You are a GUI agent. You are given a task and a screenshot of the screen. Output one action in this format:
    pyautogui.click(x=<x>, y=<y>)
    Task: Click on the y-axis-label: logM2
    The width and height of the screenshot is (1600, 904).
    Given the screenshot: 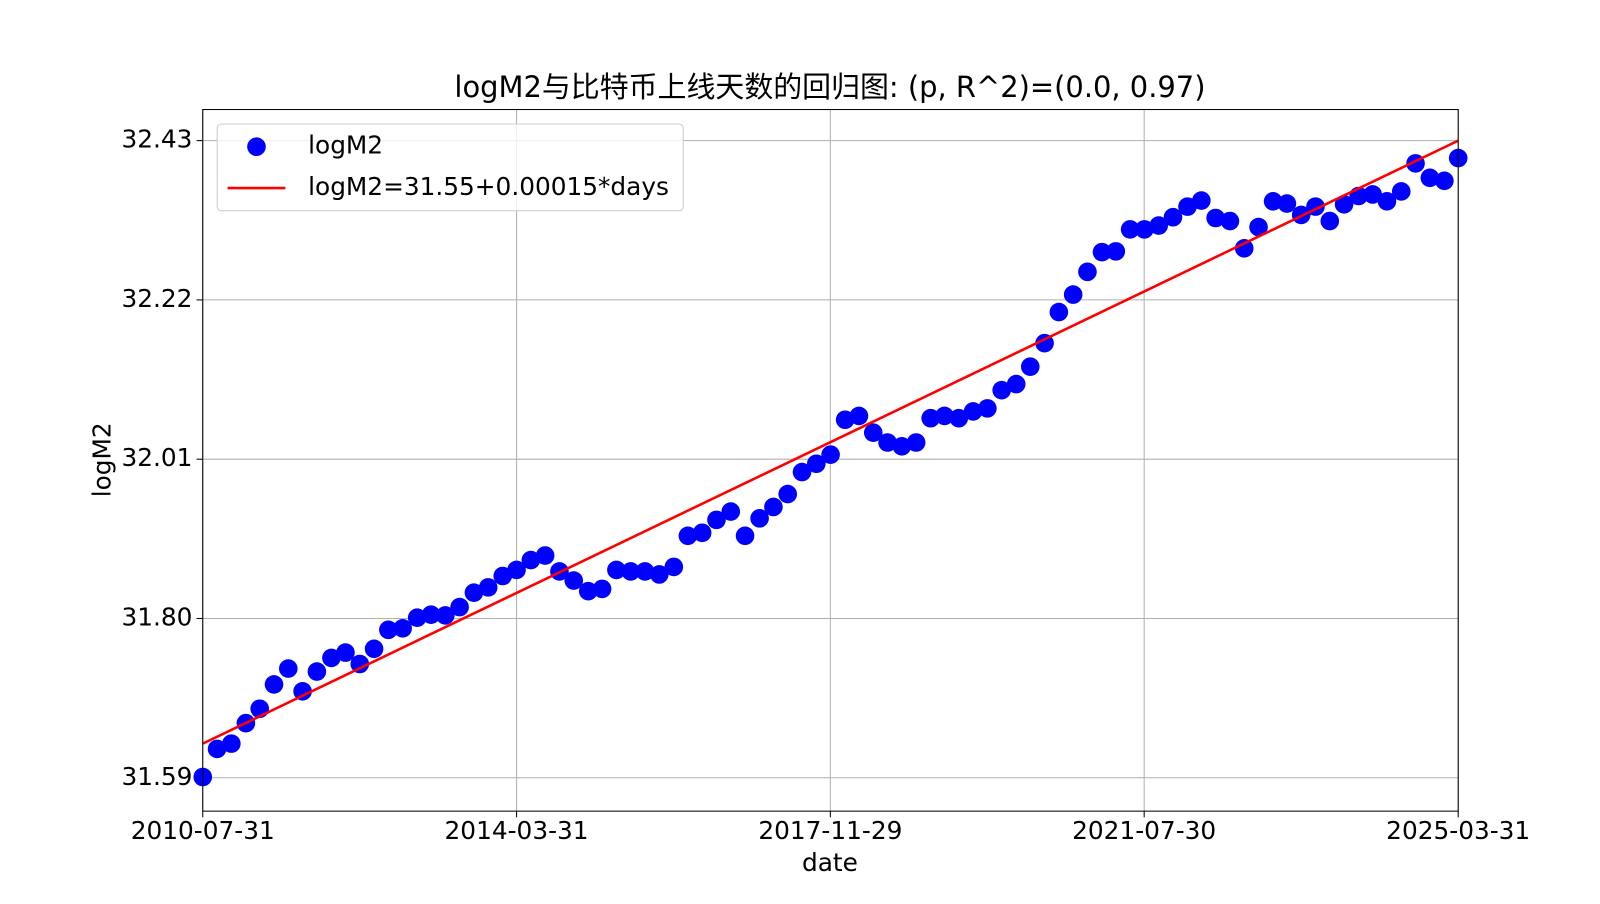 What is the action you would take?
    pyautogui.click(x=102, y=459)
    